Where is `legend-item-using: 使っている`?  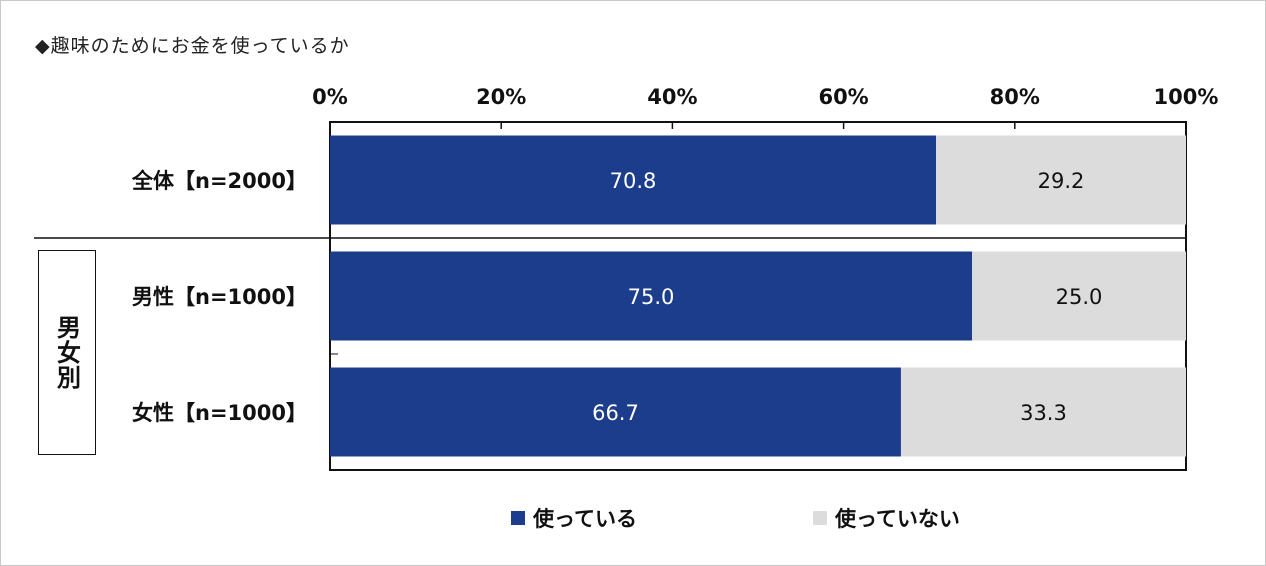
legend-item-using: 使っている is located at coordinates (574, 518).